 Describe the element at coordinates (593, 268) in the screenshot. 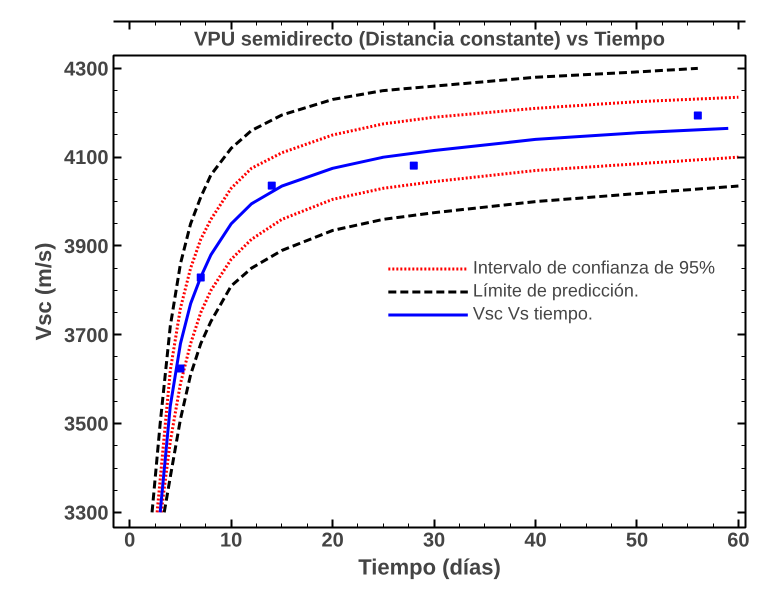

I see `legend-label: Intervalo de confianza de 95%` at that location.